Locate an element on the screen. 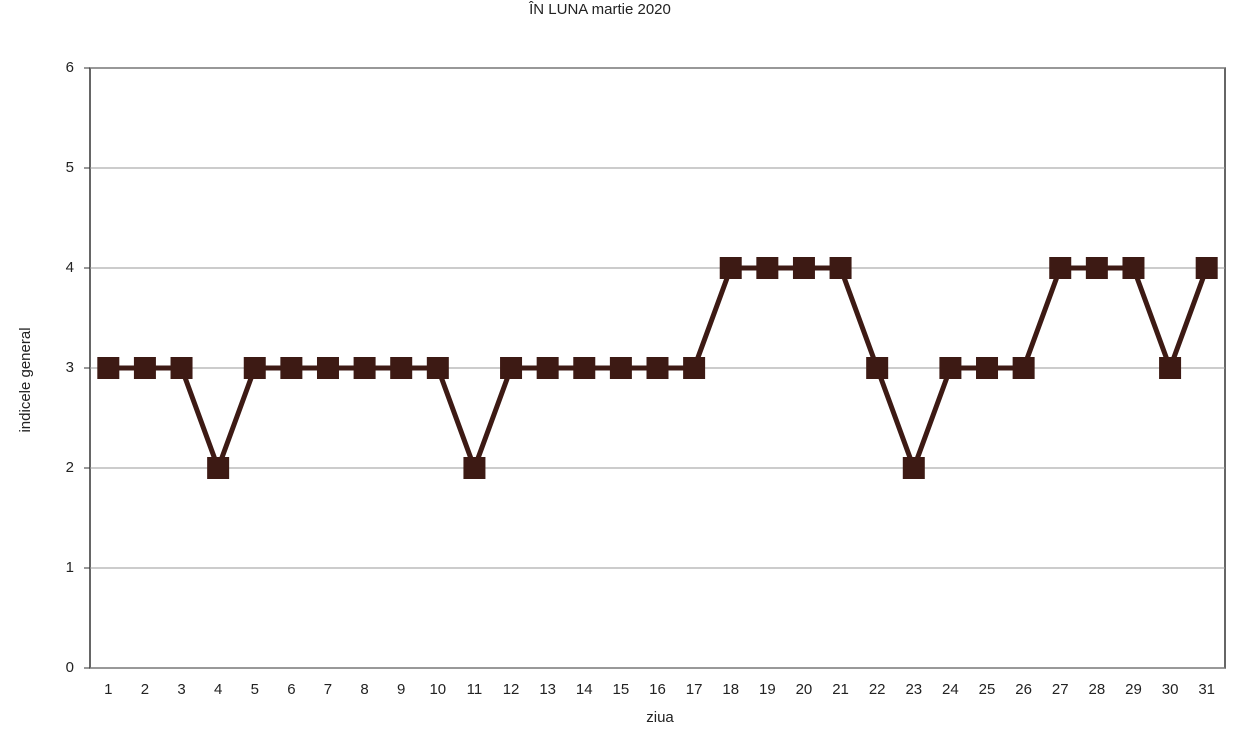  x-tick-label: 25 is located at coordinates (987, 689).